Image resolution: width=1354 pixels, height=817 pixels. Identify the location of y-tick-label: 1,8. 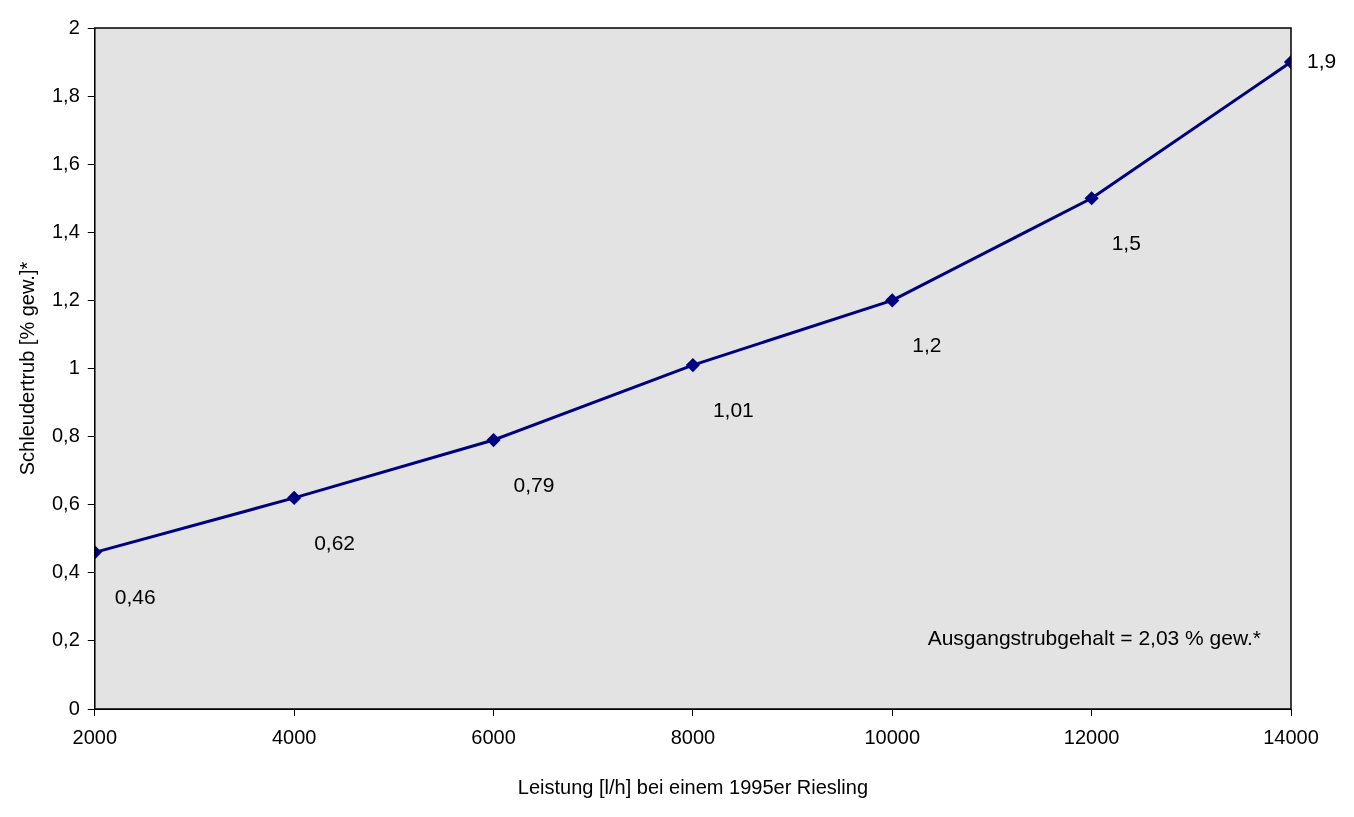
(65, 94).